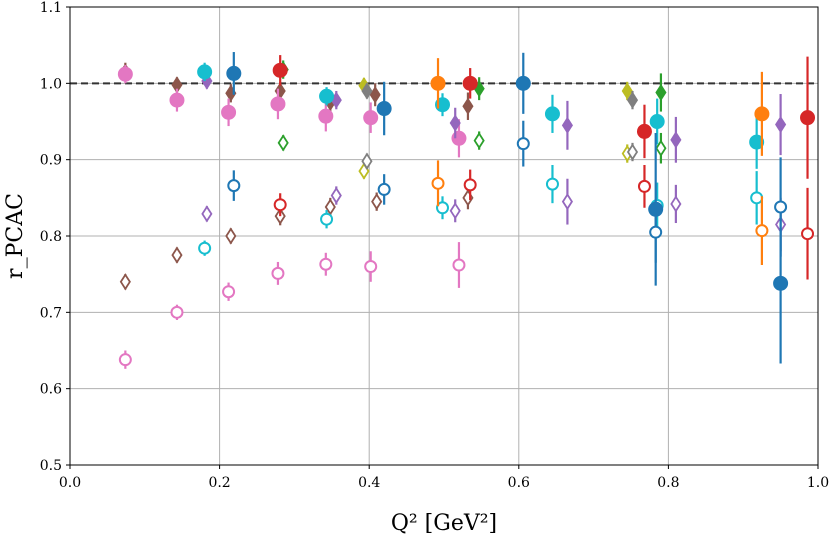 Image resolution: width=830 pixels, height=540 pixels. I want to click on olive-filled-diamond-point, so click(627, 91).